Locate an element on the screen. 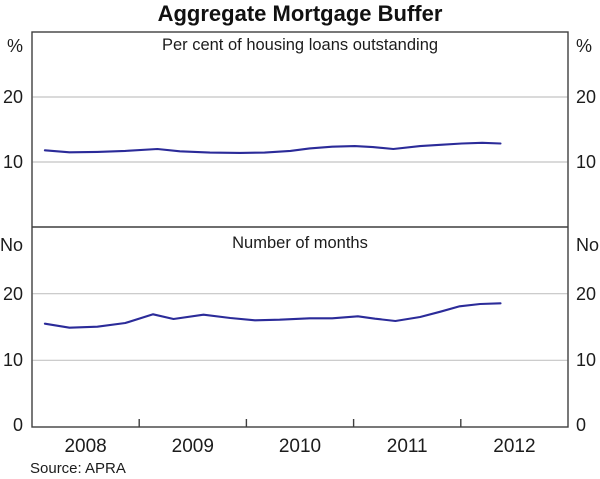  unit-label-percent-right: % is located at coordinates (584, 46).